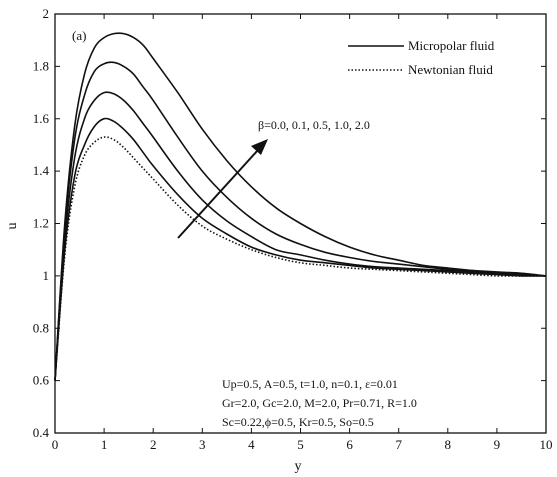  Describe the element at coordinates (79, 35) in the screenshot. I see `panel-tag: (a)` at that location.